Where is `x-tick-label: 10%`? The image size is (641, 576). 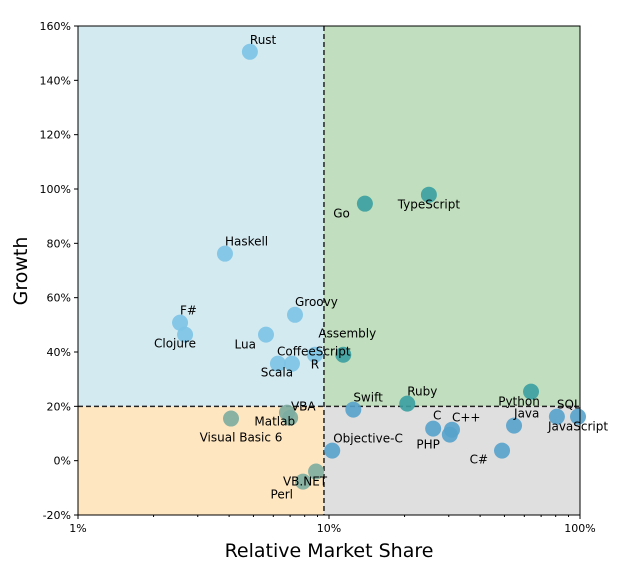 x-tick-label: 10% is located at coordinates (329, 528).